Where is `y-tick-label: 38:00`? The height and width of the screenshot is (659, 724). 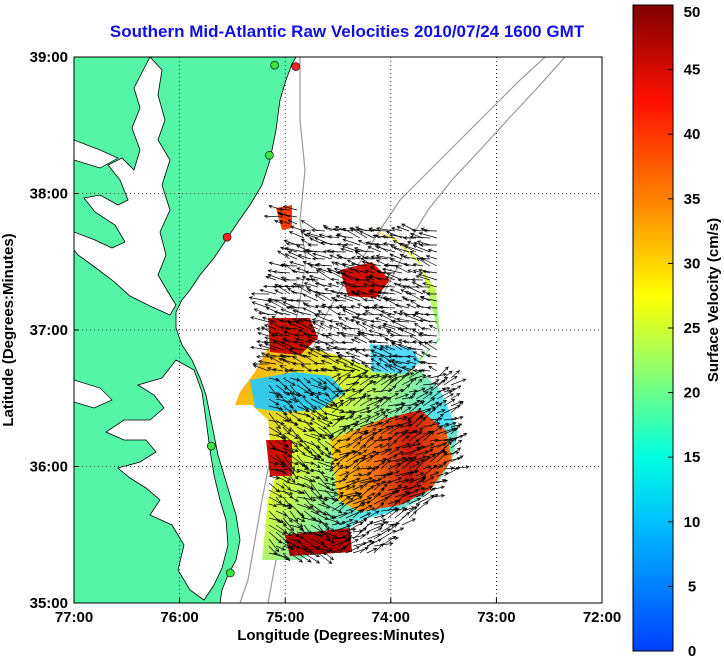 y-tick-label: 38:00 is located at coordinates (49, 194).